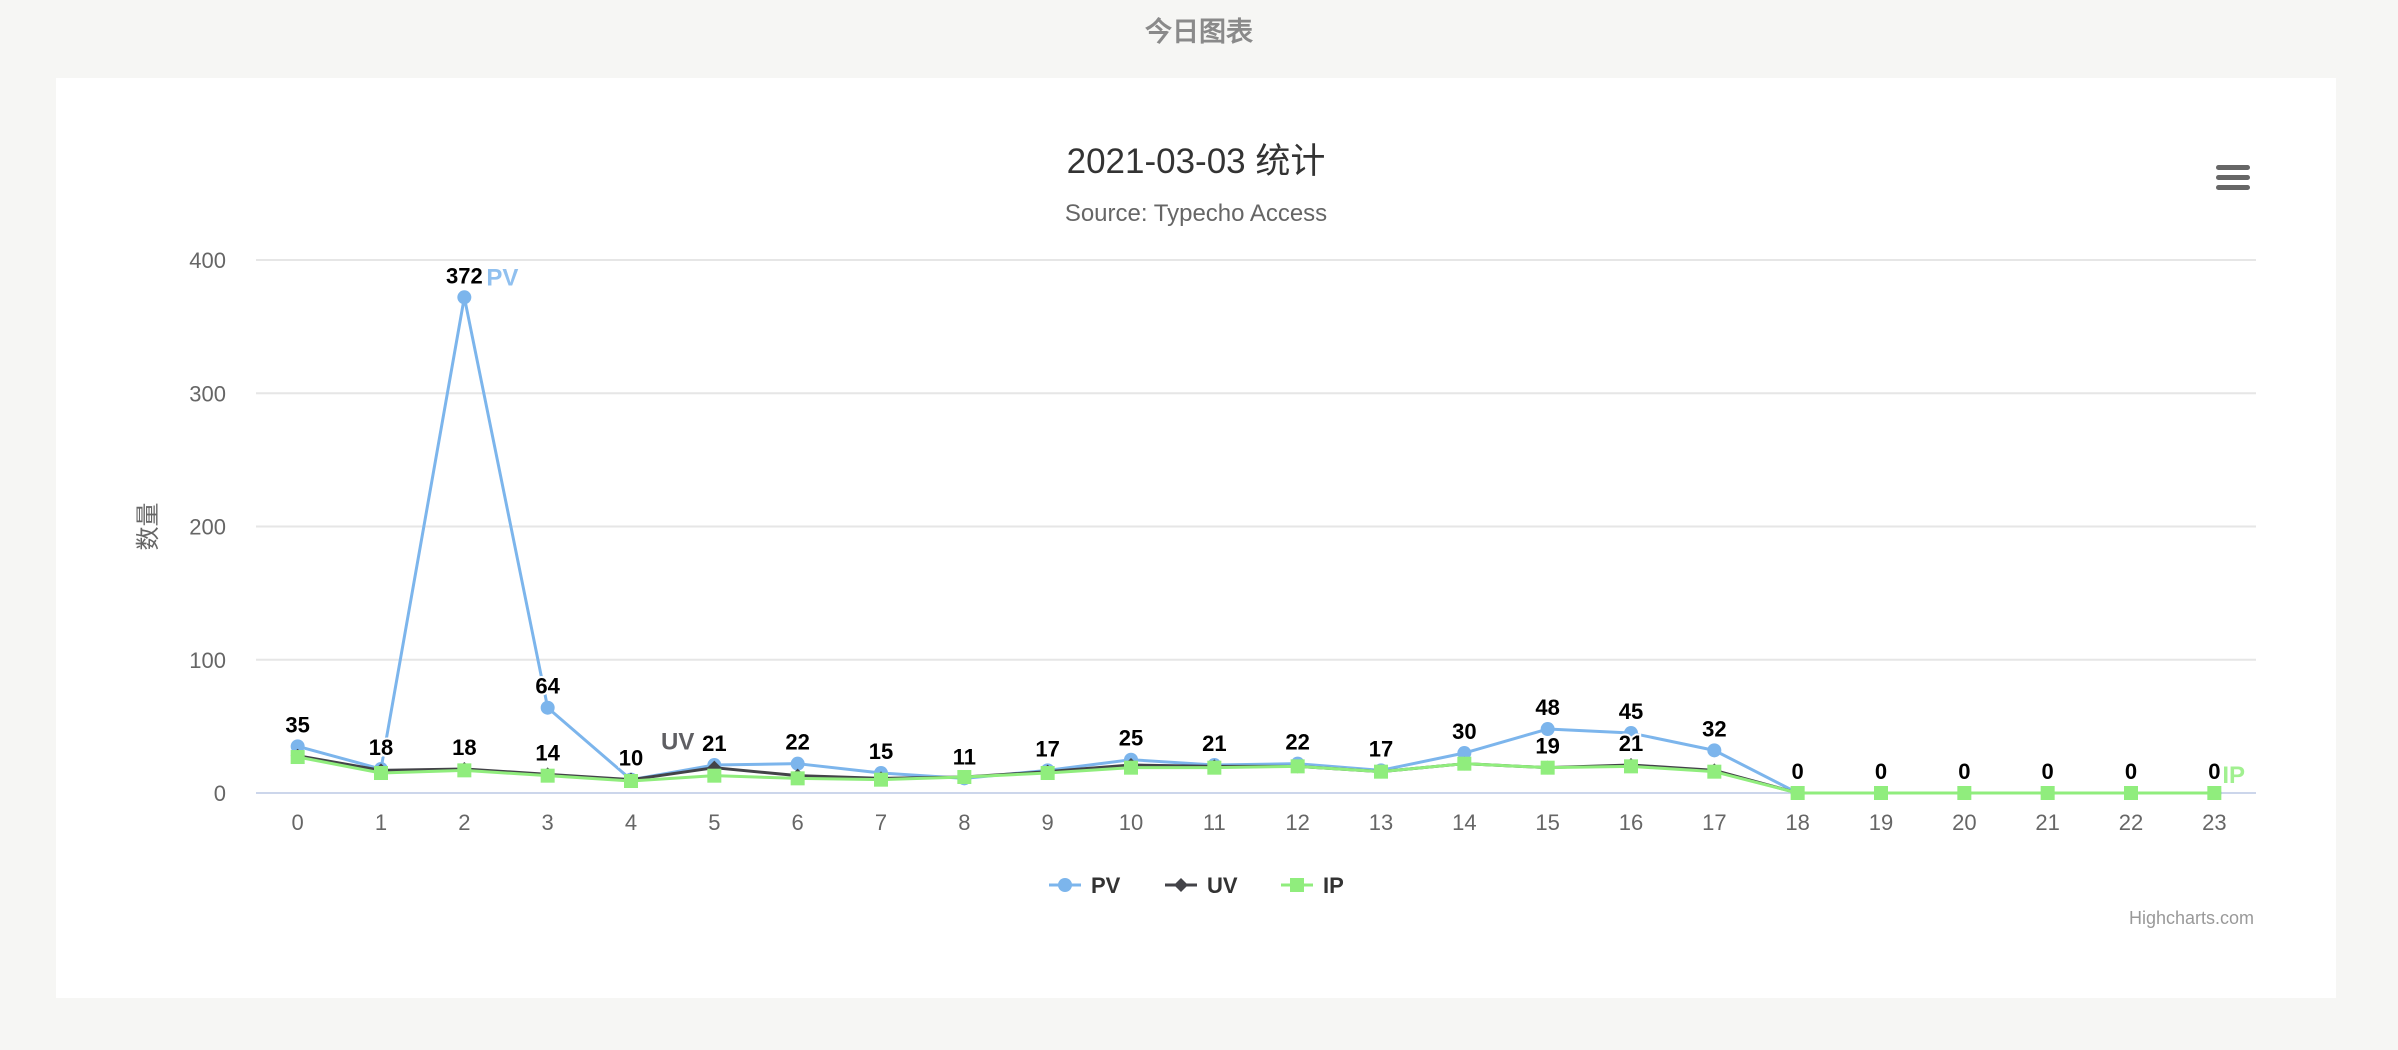  I want to click on data-label: 10, so click(631, 758).